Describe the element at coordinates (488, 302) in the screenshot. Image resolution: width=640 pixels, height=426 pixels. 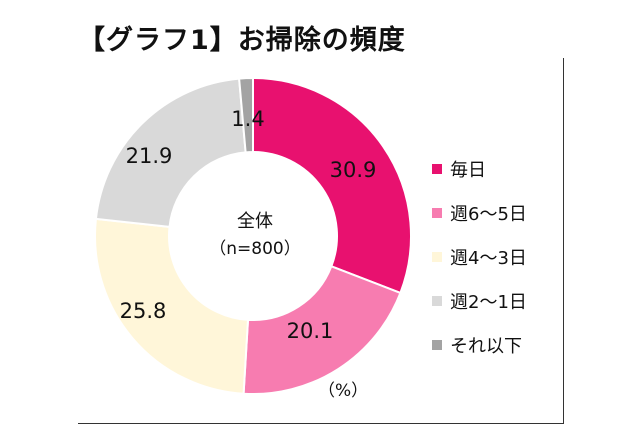
I see `legend-label-2-1-days: 週2〜1日` at that location.